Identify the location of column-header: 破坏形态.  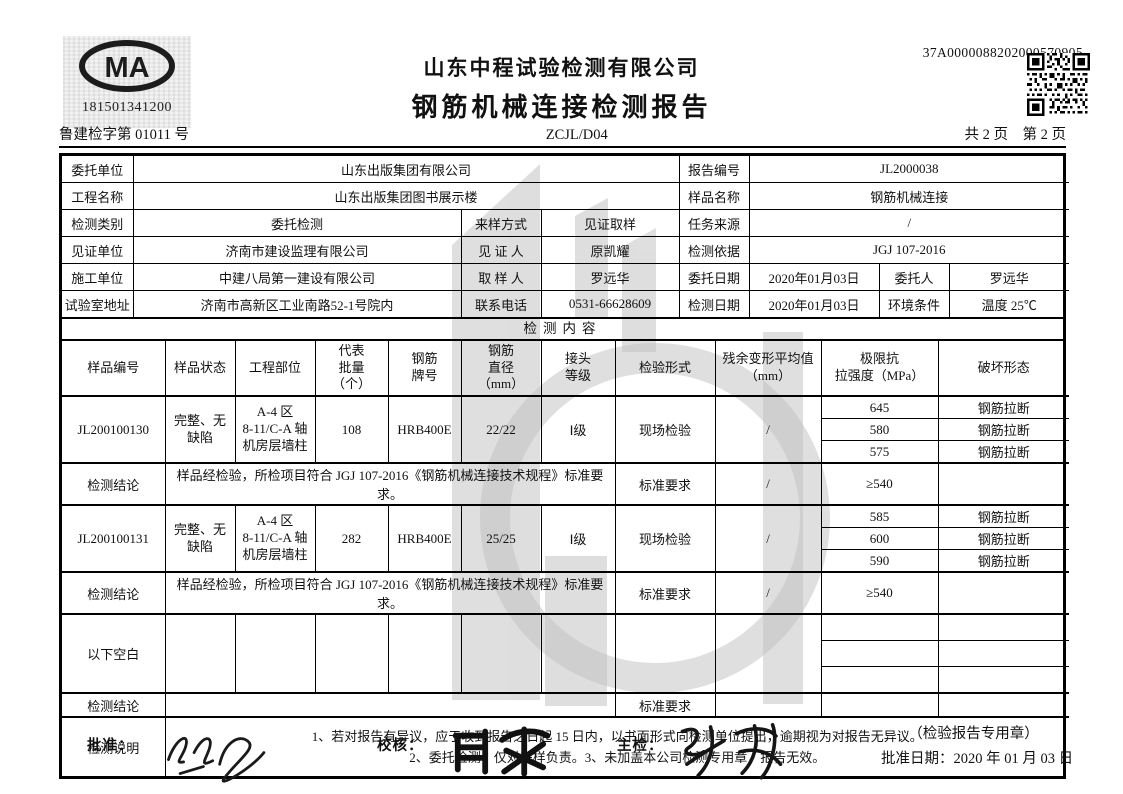
(1003, 368).